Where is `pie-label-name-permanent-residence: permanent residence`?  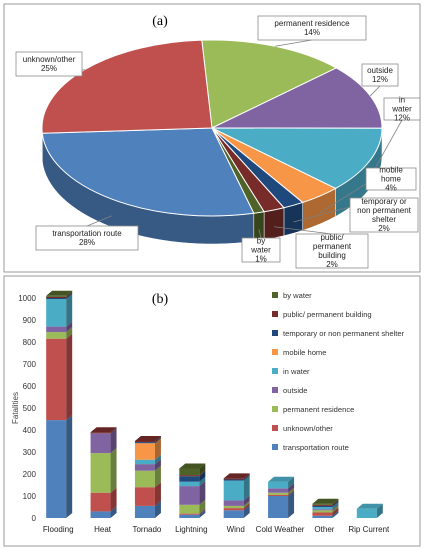 pie-label-name-permanent-residence: permanent residence is located at coordinates (312, 23).